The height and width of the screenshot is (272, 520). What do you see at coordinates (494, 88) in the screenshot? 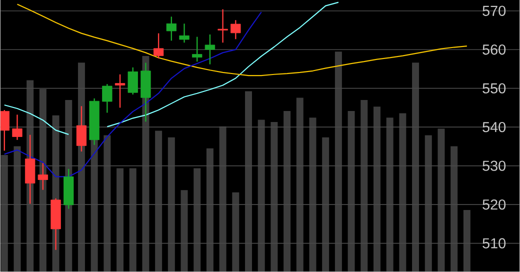
I see `y-tick-label: 550` at bounding box center [494, 88].